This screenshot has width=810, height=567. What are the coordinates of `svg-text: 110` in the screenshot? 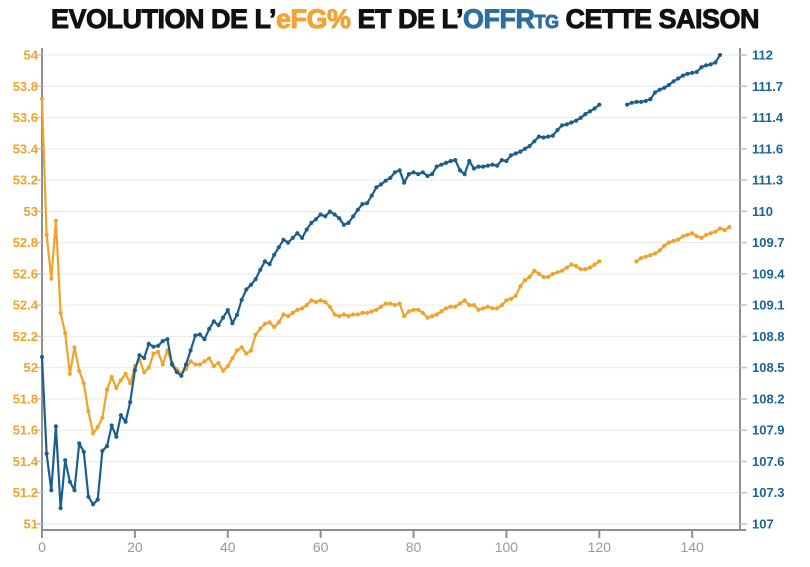 It's located at (762, 211).